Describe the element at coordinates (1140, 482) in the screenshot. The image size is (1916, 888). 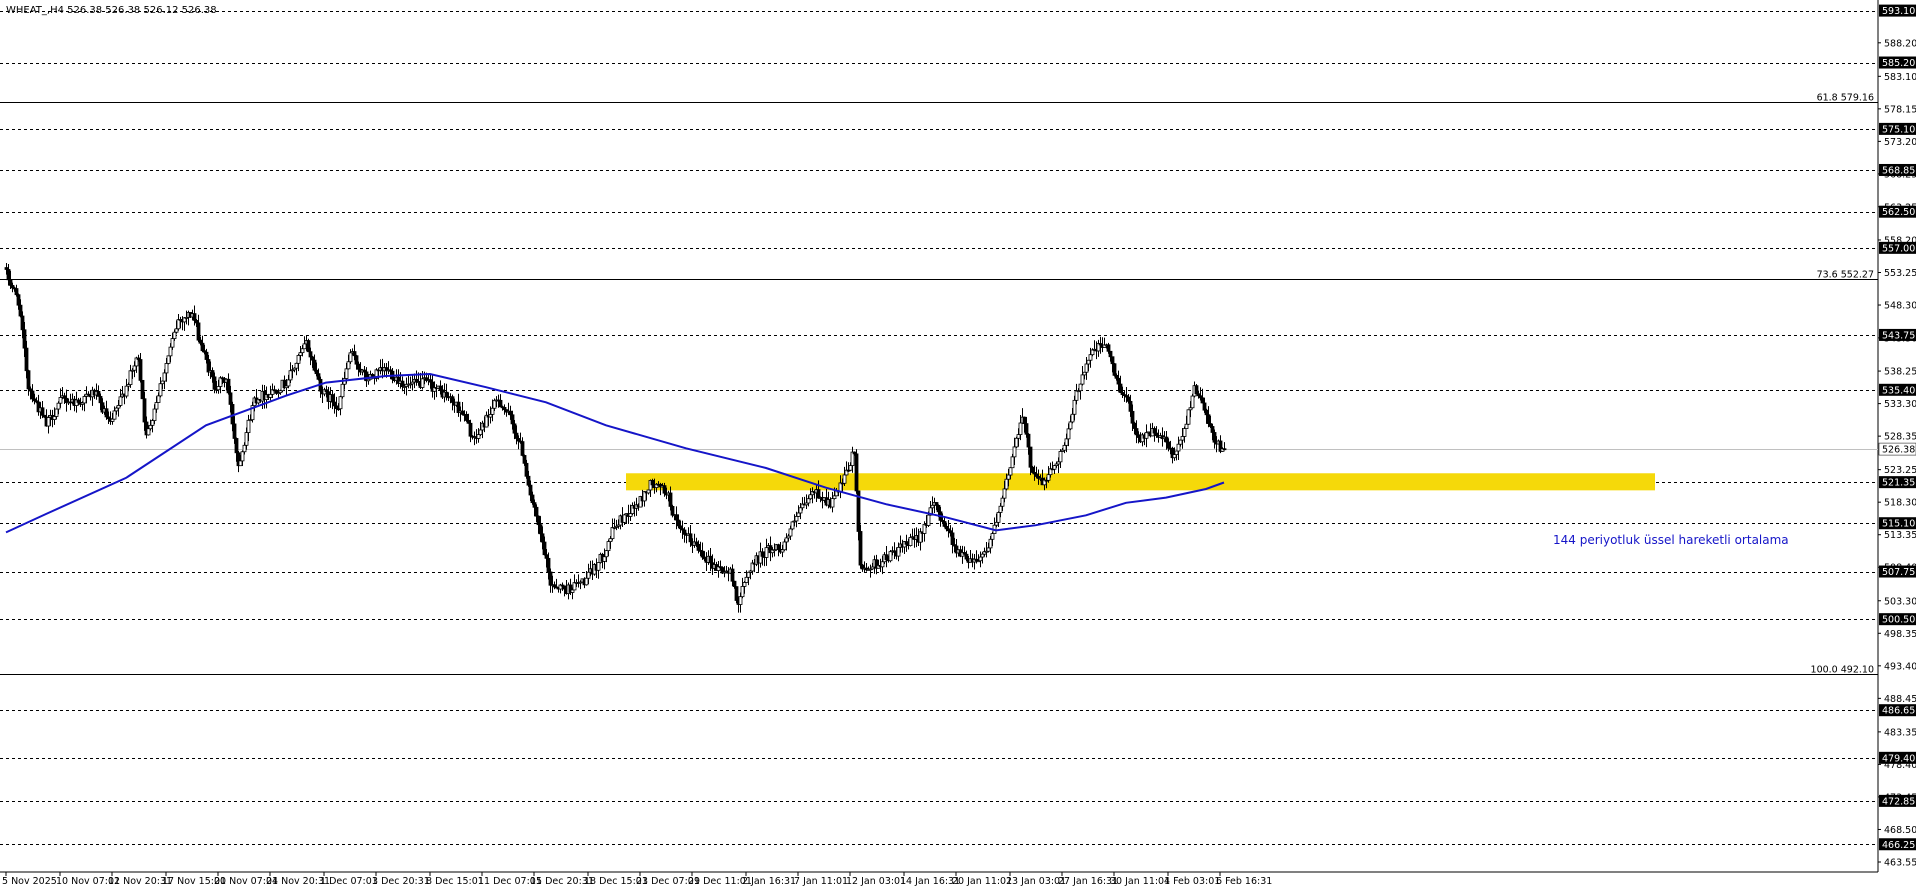
I see `support-zone` at that location.